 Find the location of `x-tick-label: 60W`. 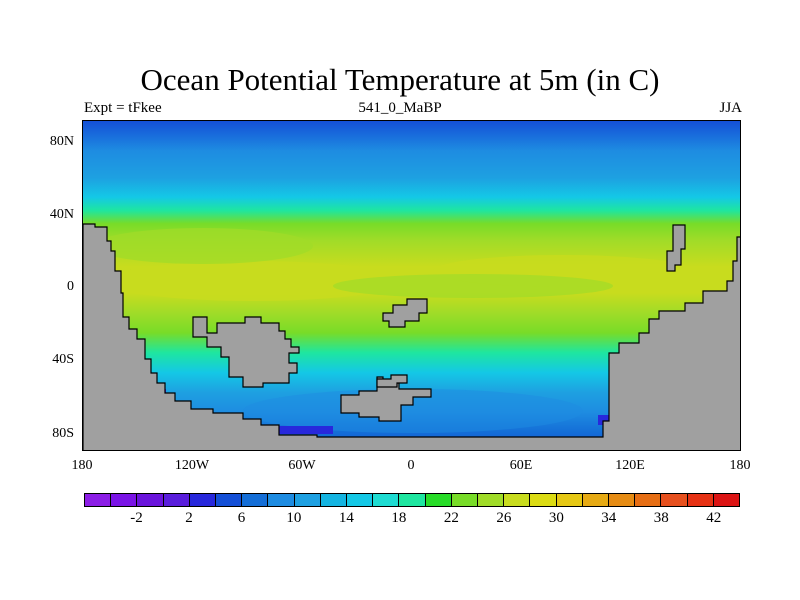

x-tick-label: 60W is located at coordinates (302, 465).